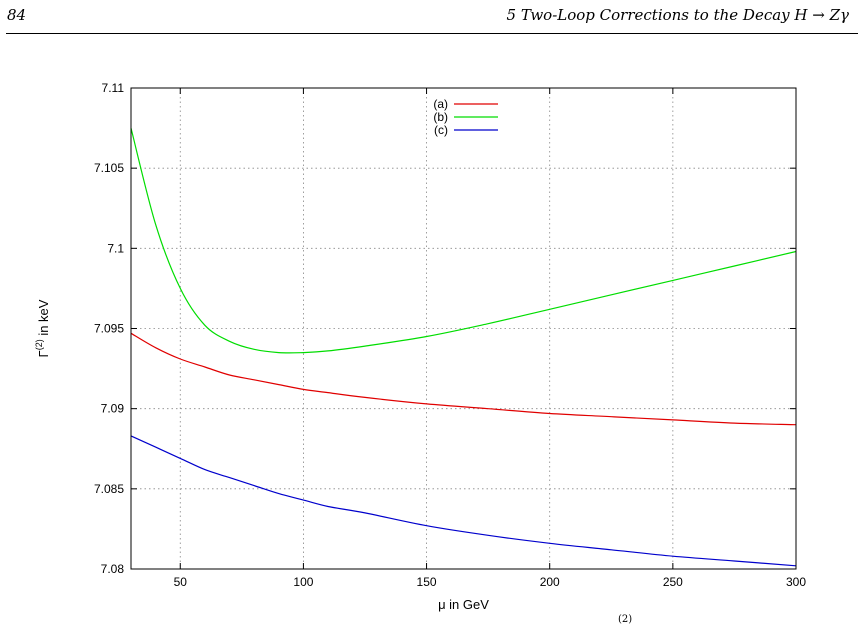  I want to click on x-tick-label: 50, so click(181, 582).